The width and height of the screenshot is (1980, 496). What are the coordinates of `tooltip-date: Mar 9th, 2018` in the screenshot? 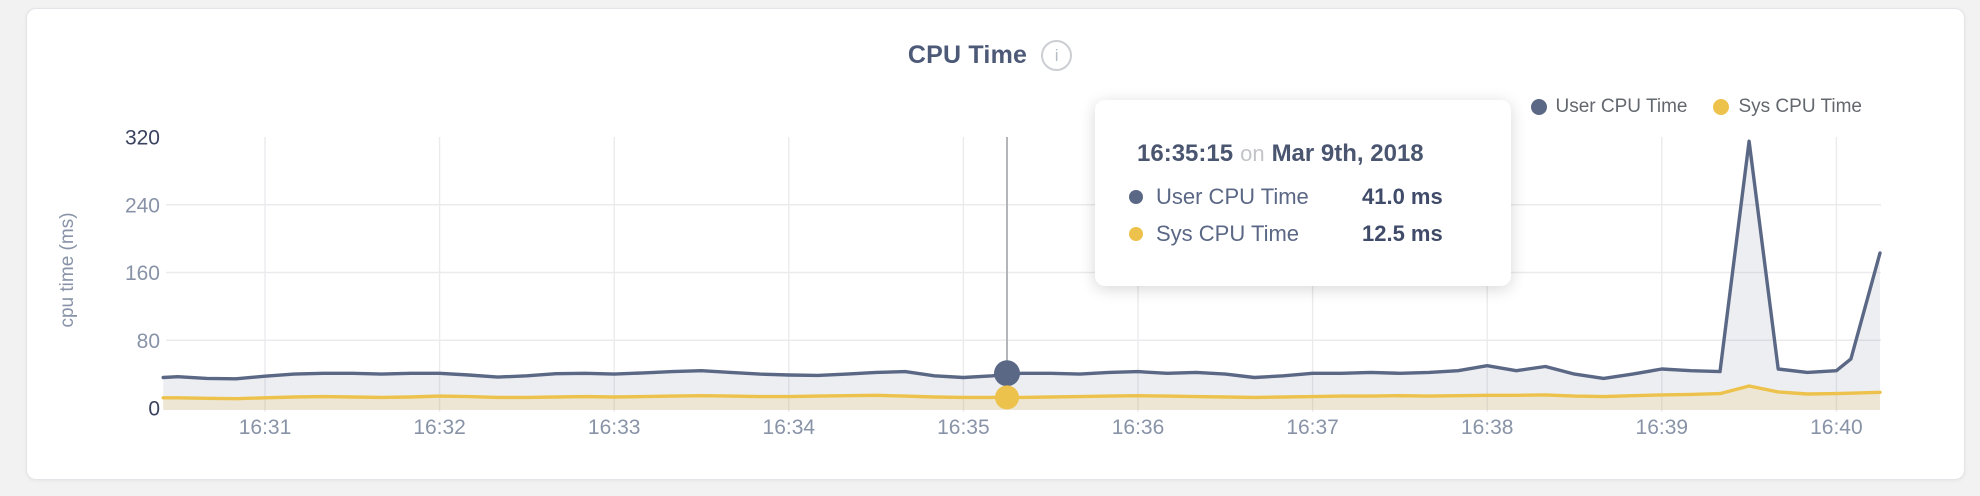 It's located at (1347, 153).